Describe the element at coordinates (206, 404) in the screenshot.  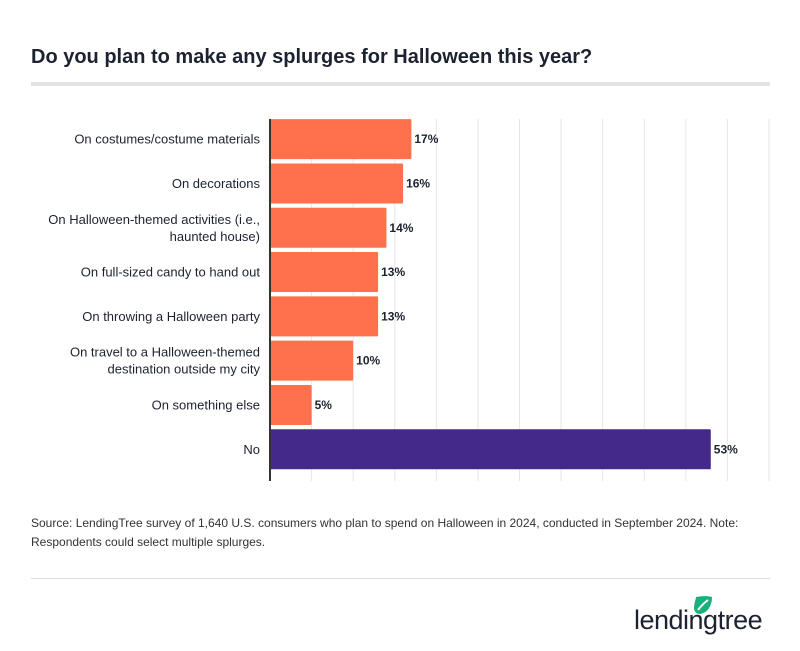
I see `category-label: On something else` at that location.